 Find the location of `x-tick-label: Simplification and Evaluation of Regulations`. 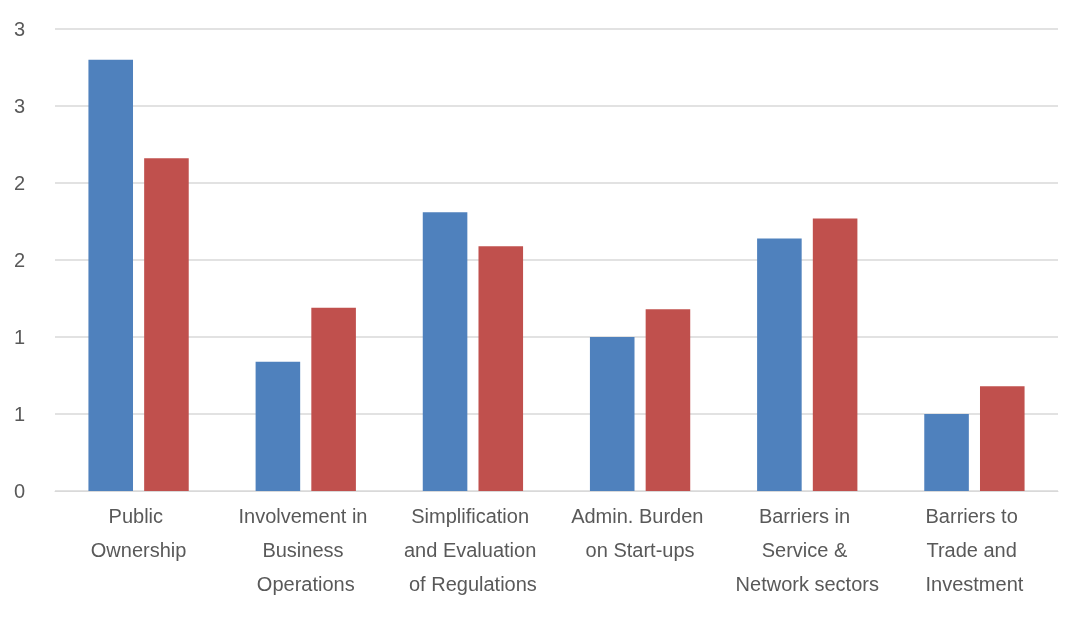

x-tick-label: Simplification and Evaluation of Regulations is located at coordinates (472, 550).